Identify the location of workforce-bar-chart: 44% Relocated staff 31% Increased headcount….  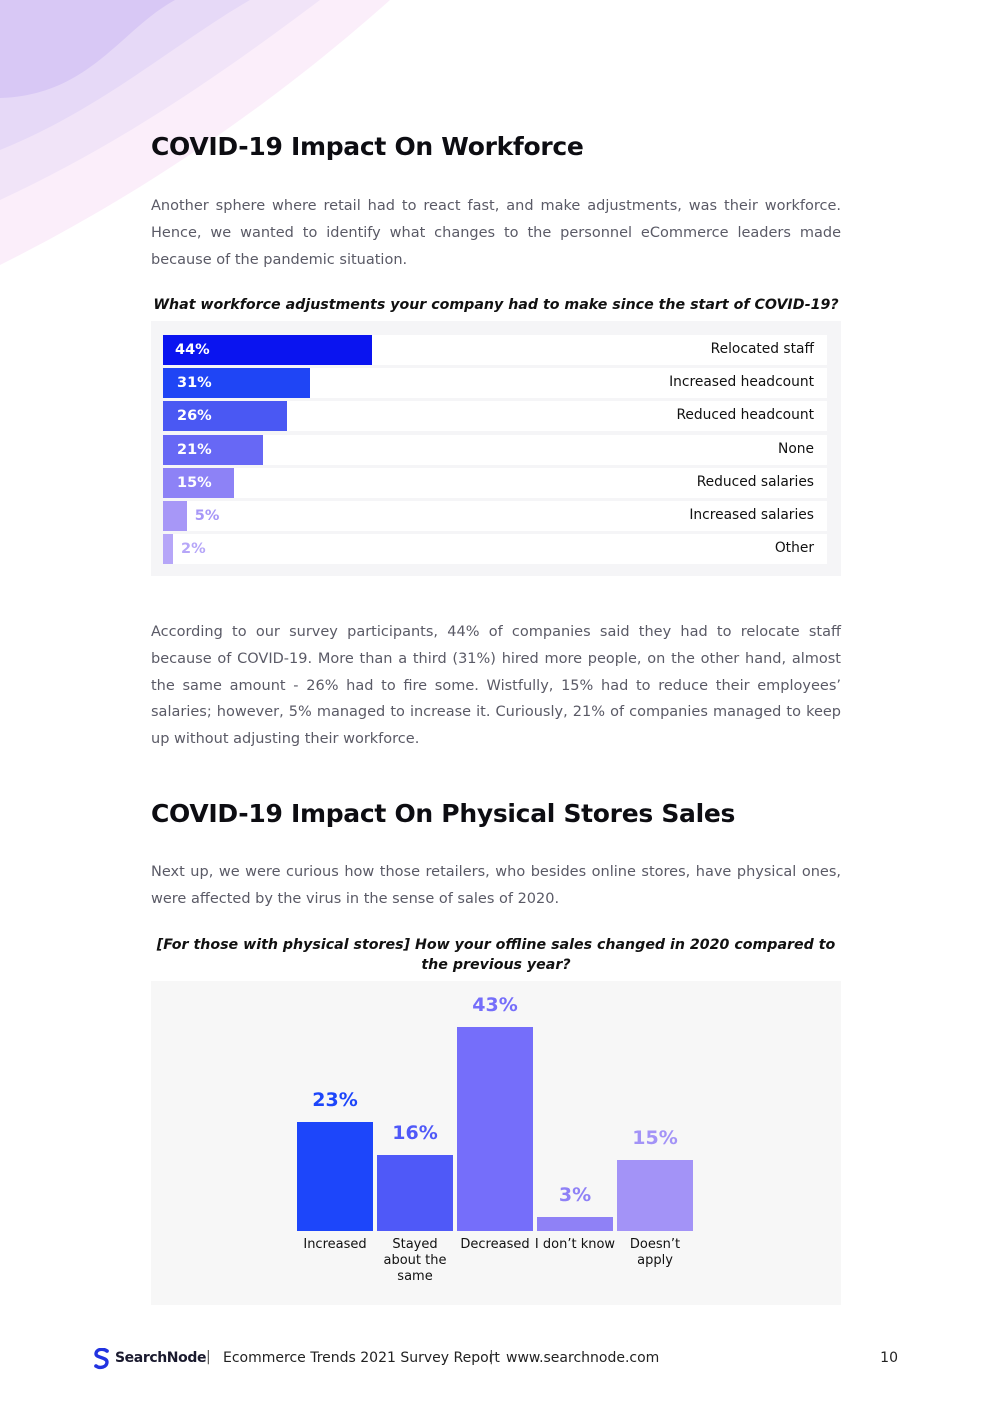
(496, 448).